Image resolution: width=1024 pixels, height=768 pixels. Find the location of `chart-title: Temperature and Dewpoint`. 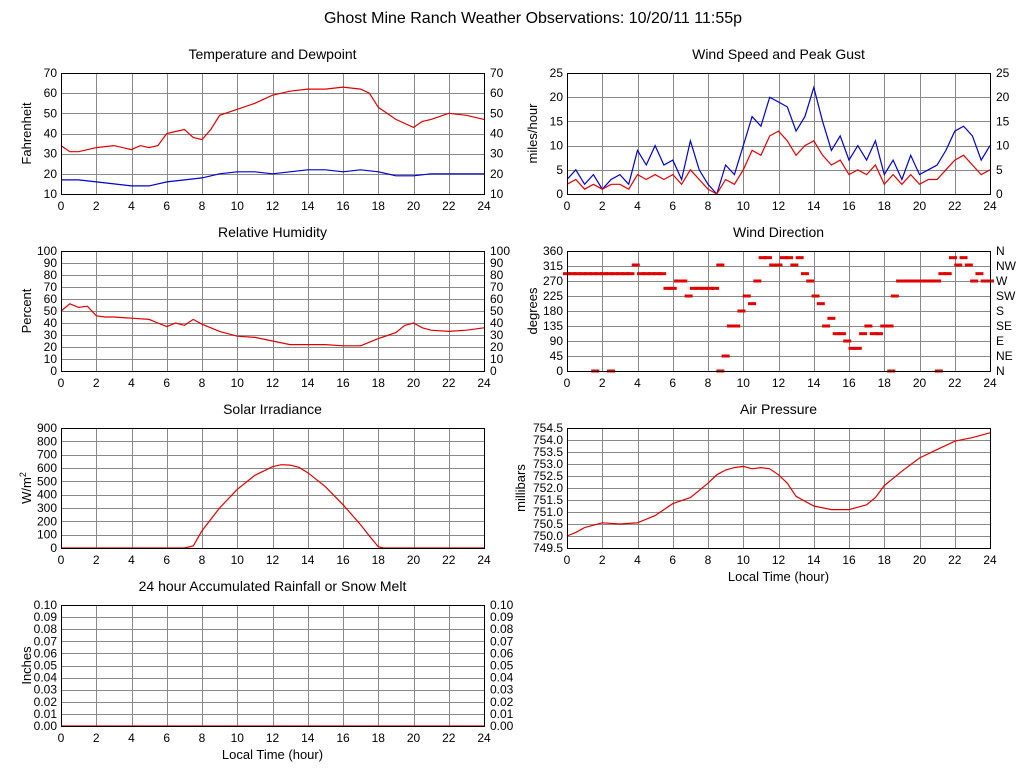

chart-title: Temperature and Dewpoint is located at coordinates (272, 54).